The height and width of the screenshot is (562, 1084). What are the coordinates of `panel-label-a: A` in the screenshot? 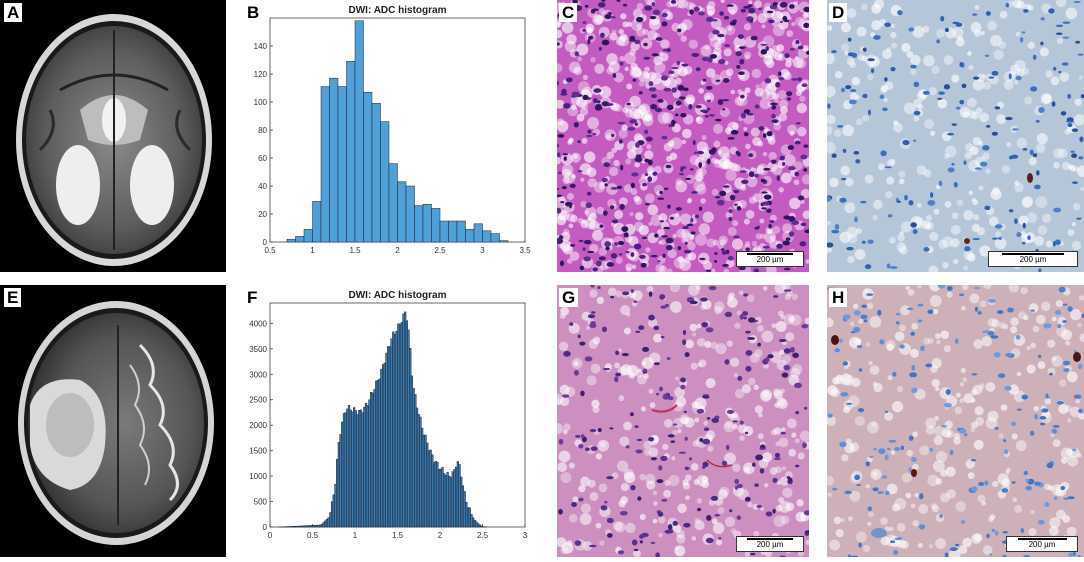 It's located at (13, 12).